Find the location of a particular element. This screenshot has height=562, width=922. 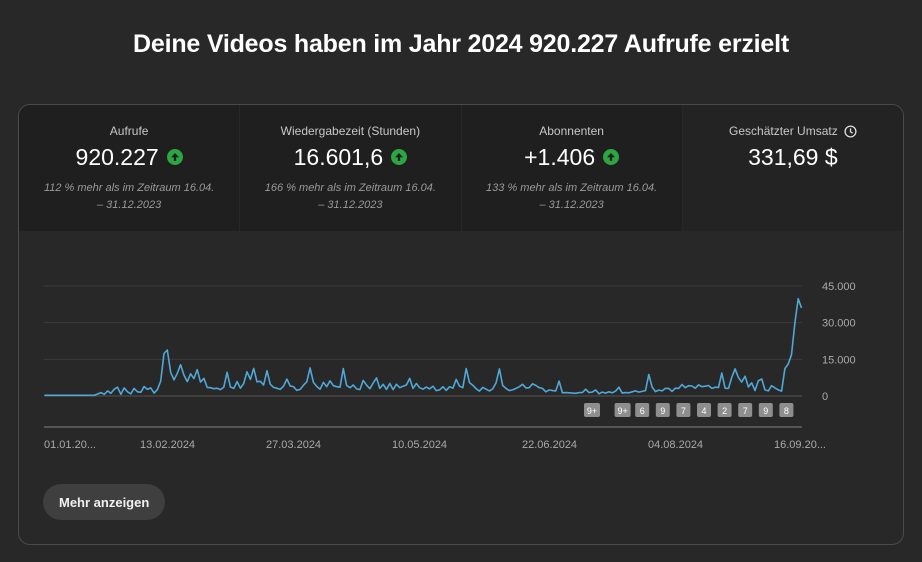

metric-value: 331,69 $ is located at coordinates (793, 156).